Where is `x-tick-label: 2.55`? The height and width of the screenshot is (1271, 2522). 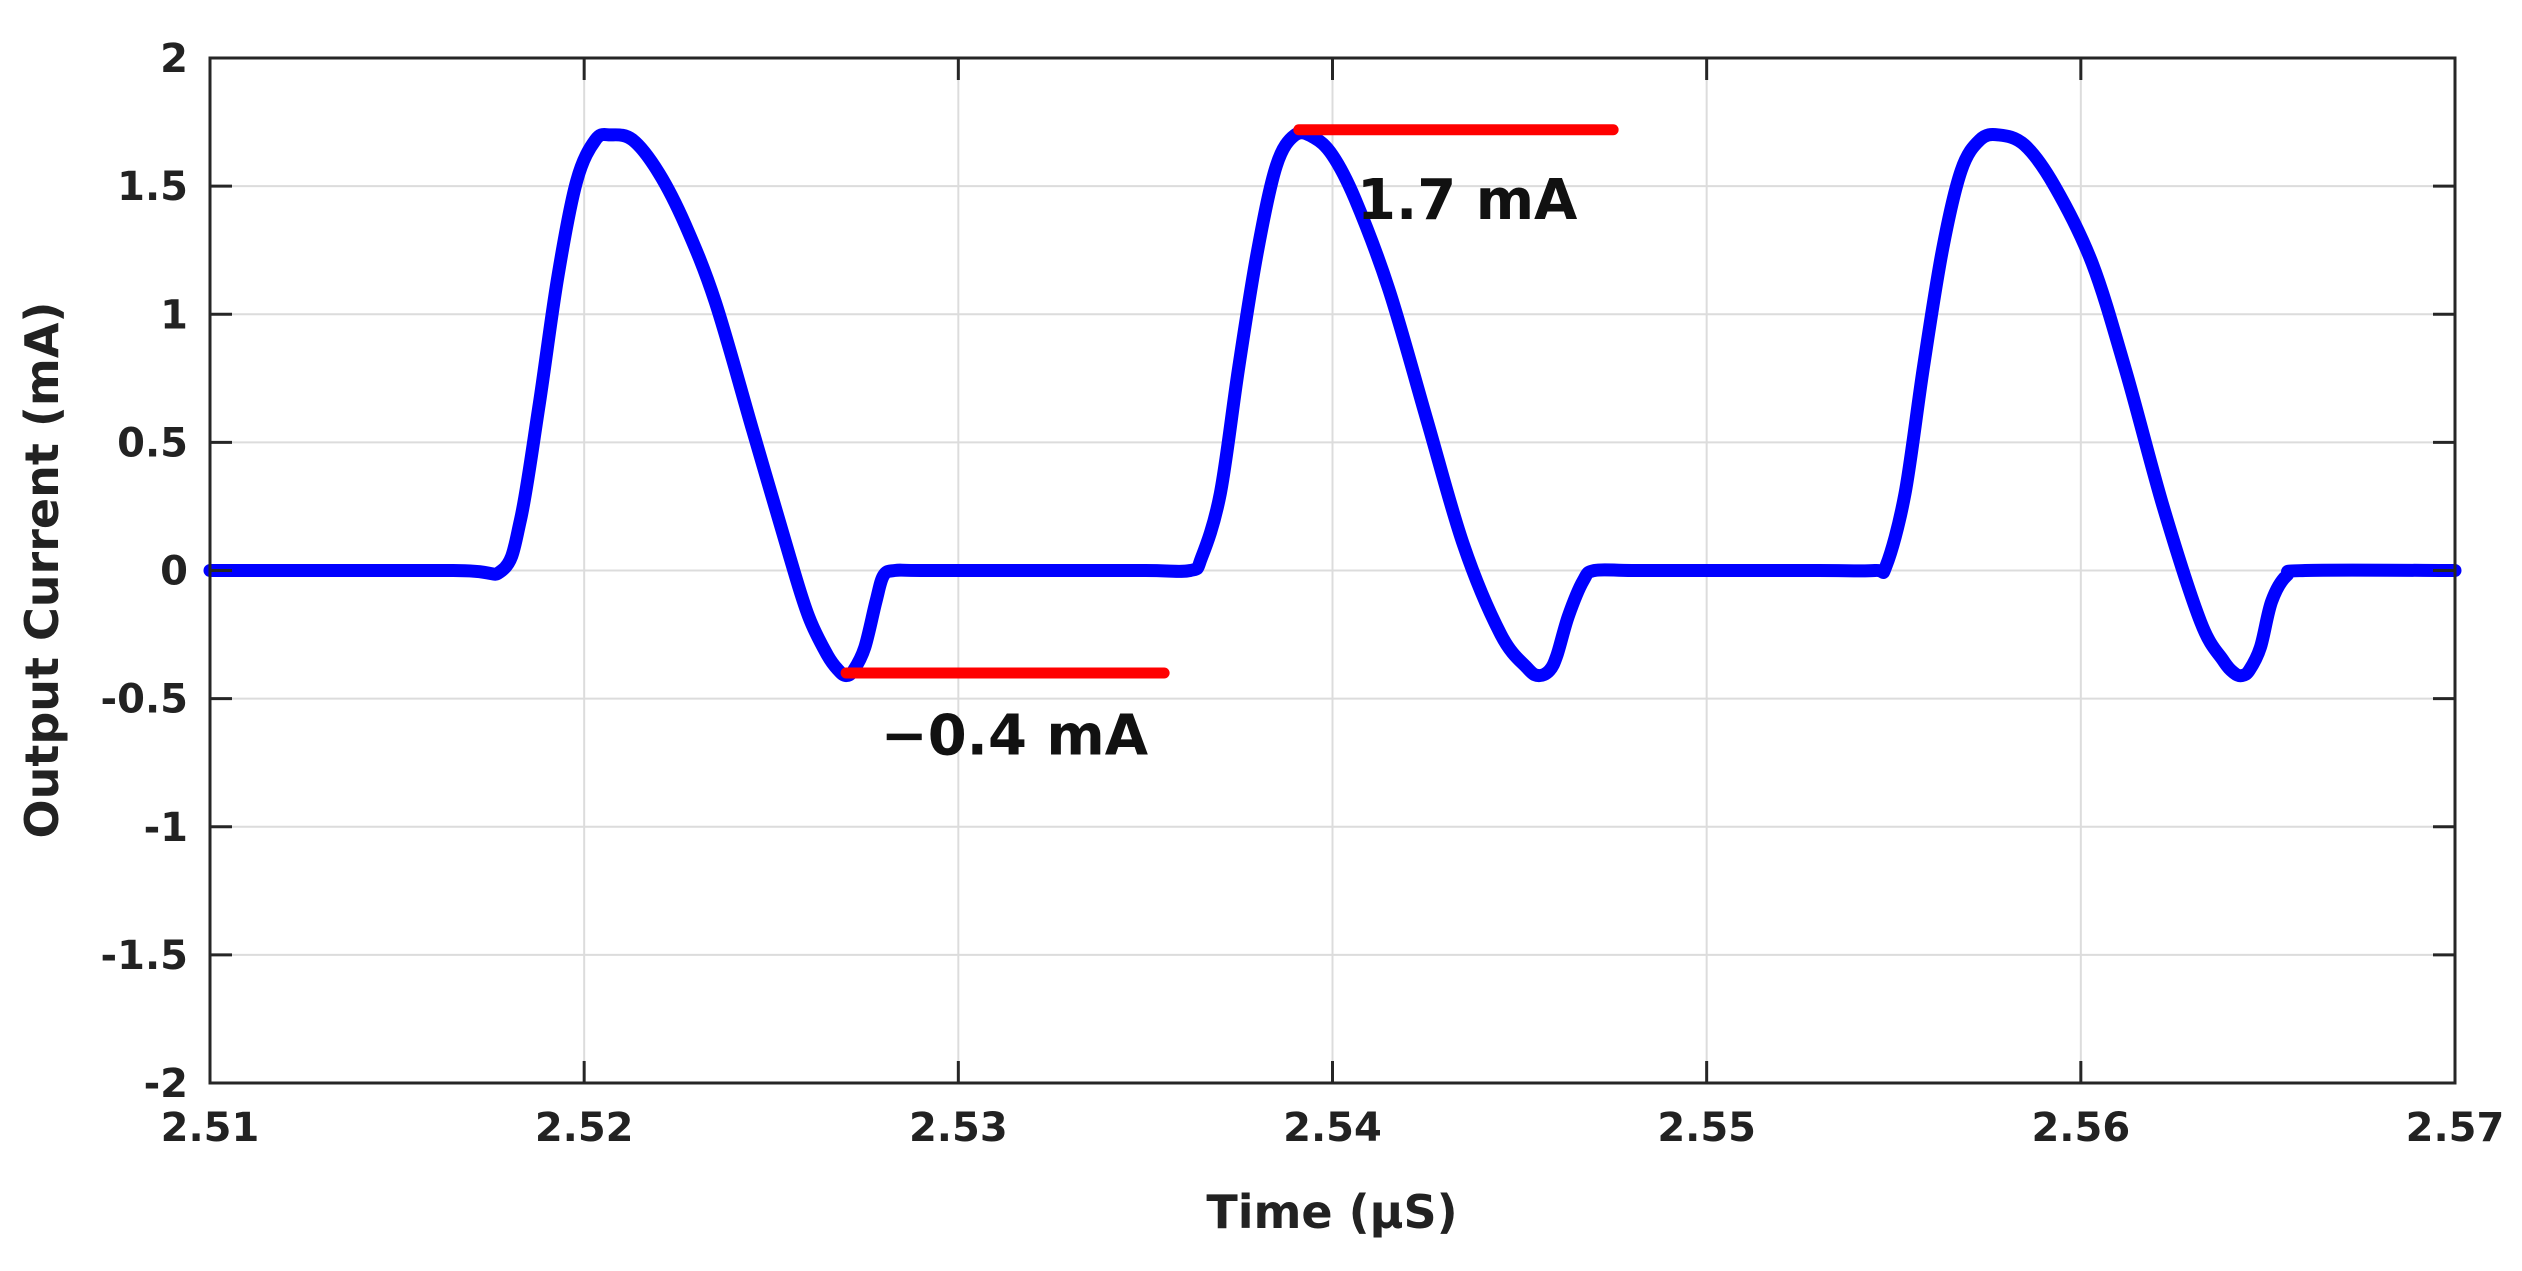 x-tick-label: 2.55 is located at coordinates (1706, 1128).